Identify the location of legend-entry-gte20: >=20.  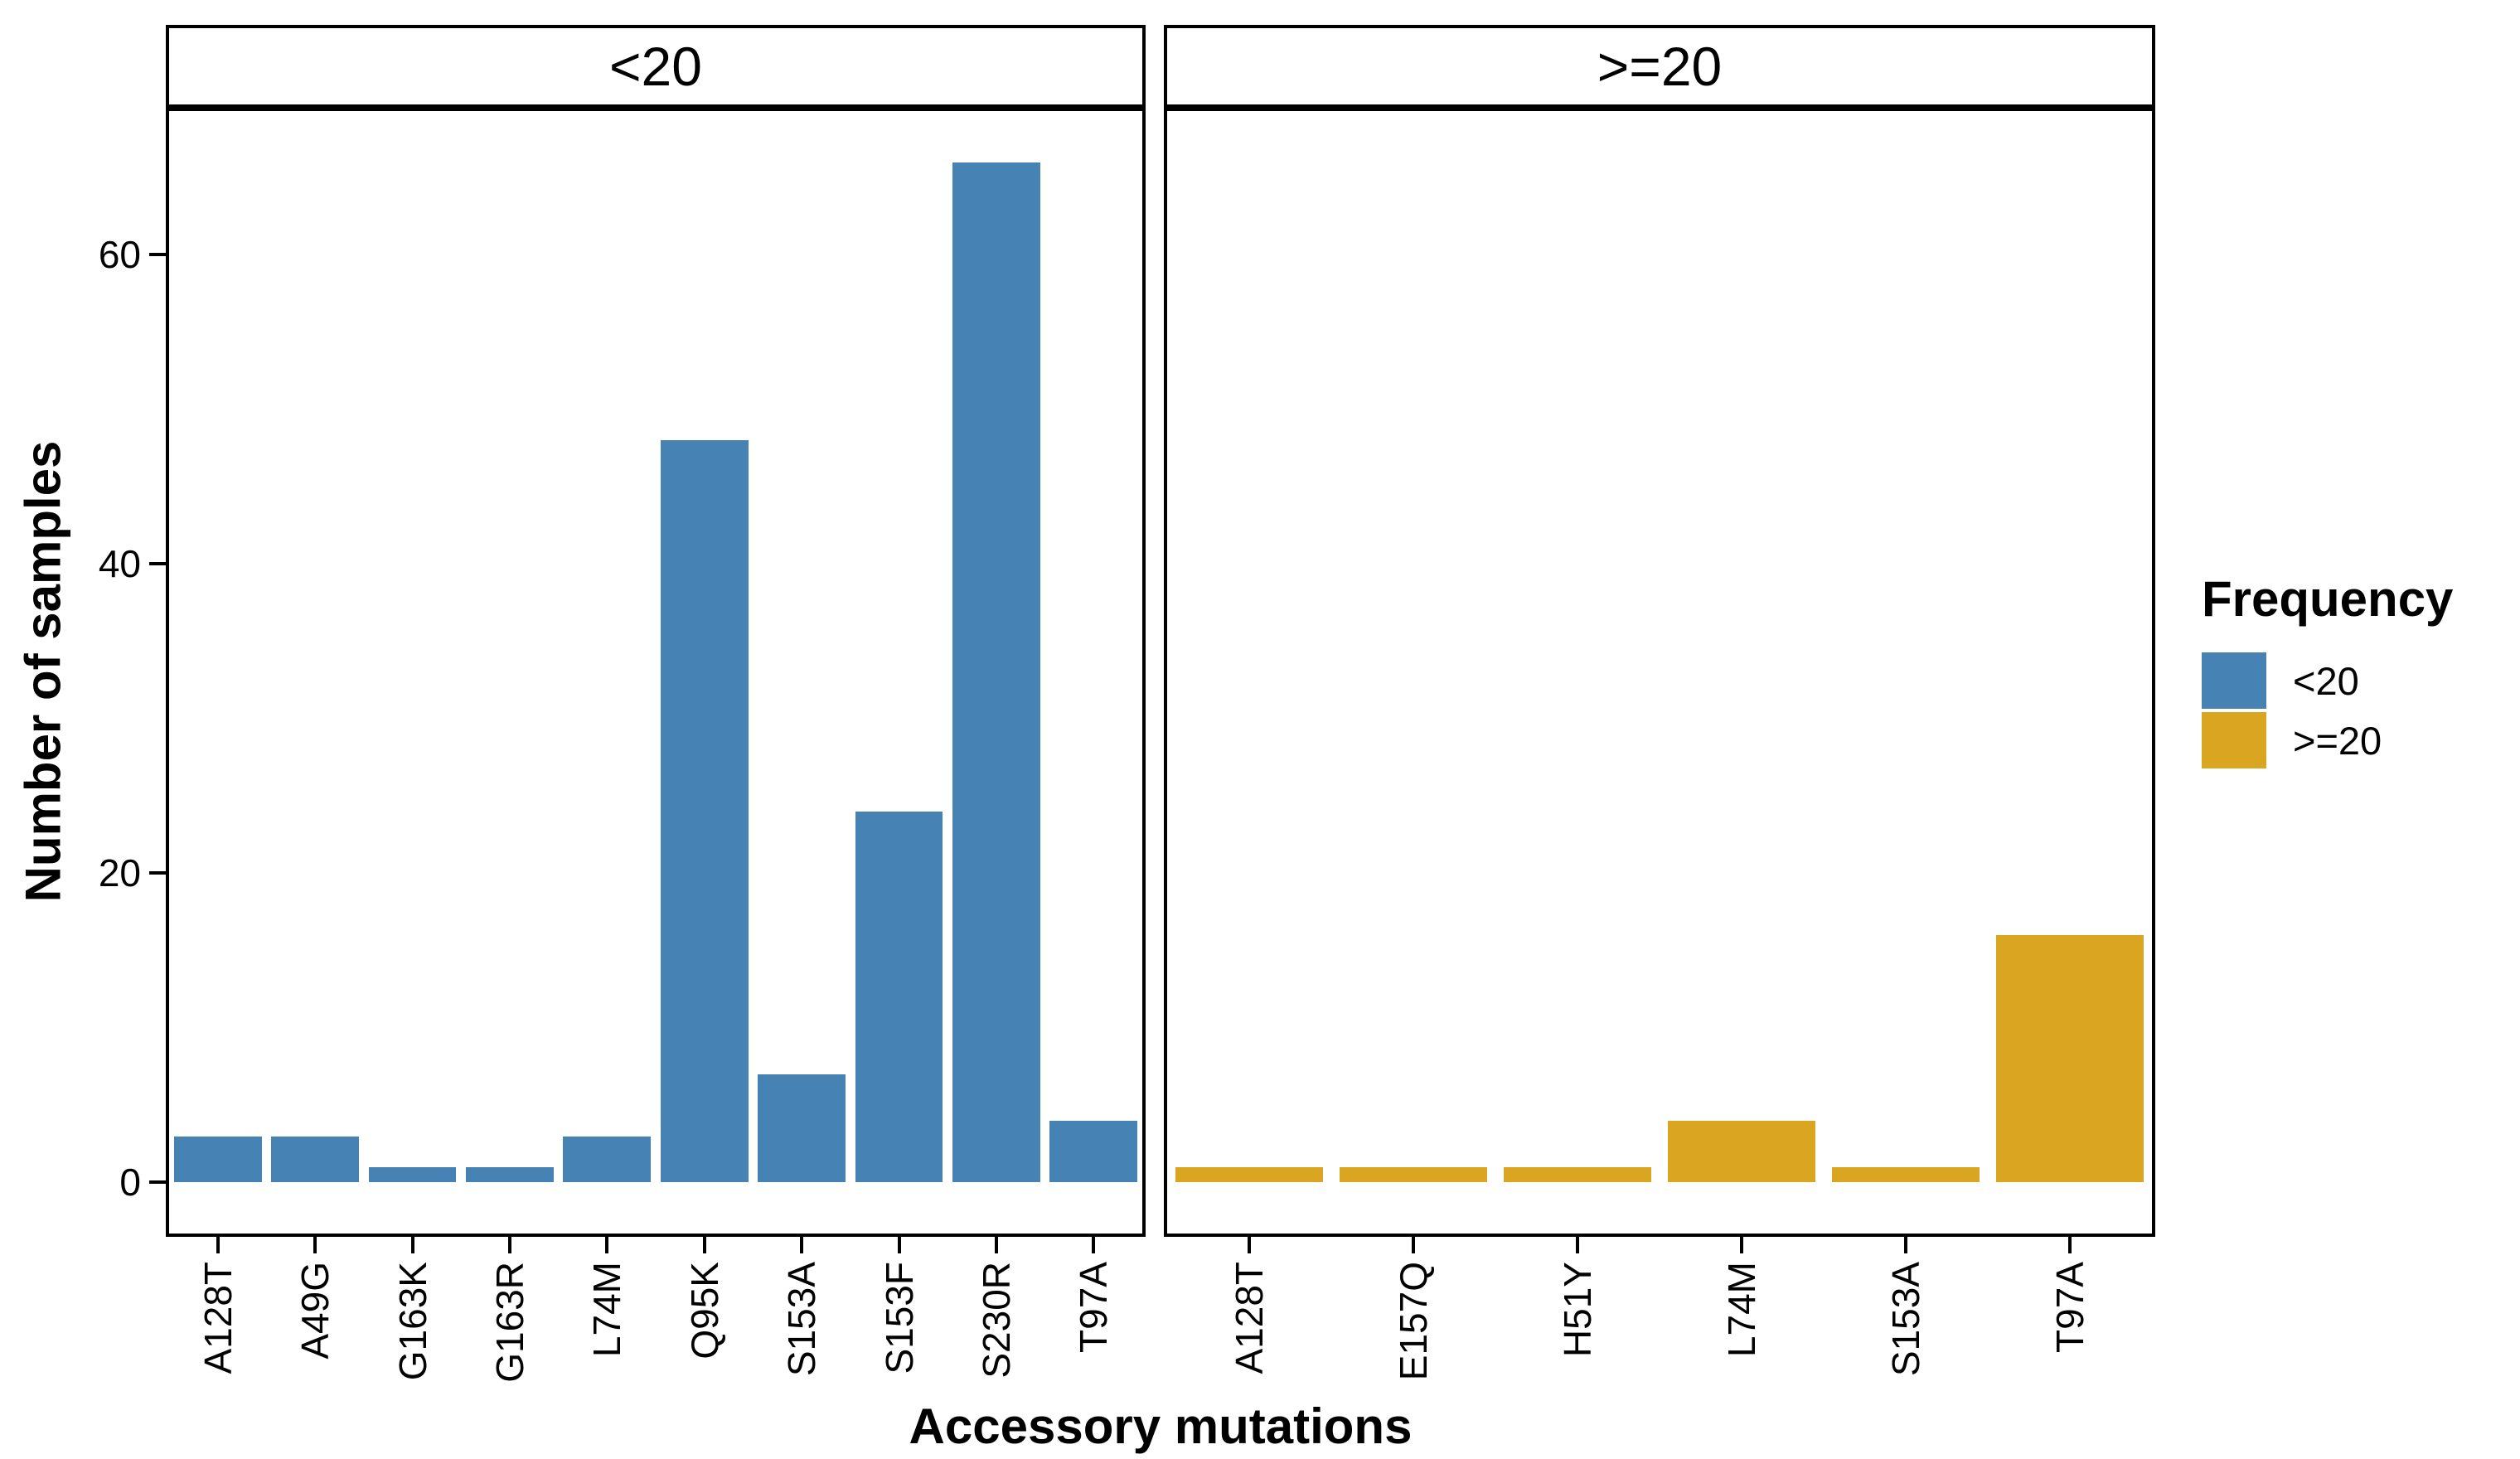
(2327, 740).